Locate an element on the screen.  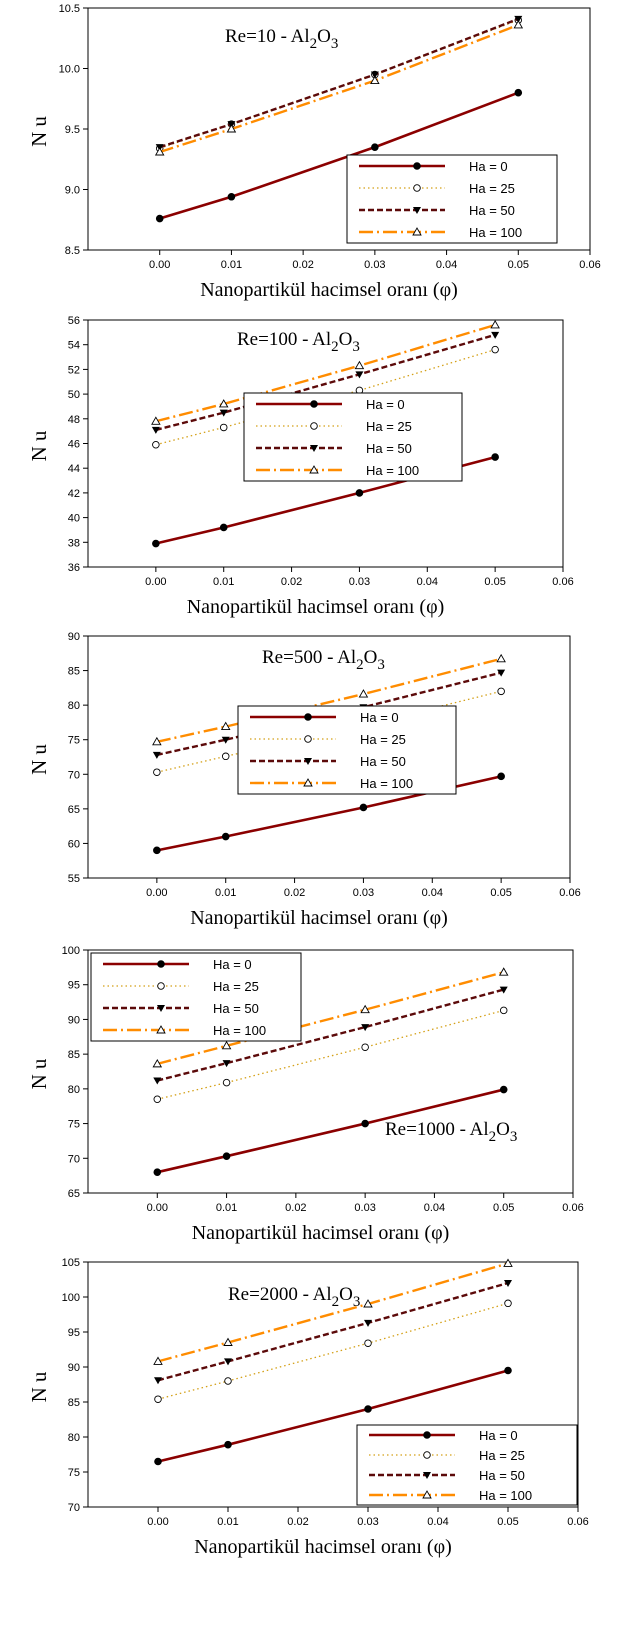
y-tick-label: 44 is located at coordinates (74, 469).